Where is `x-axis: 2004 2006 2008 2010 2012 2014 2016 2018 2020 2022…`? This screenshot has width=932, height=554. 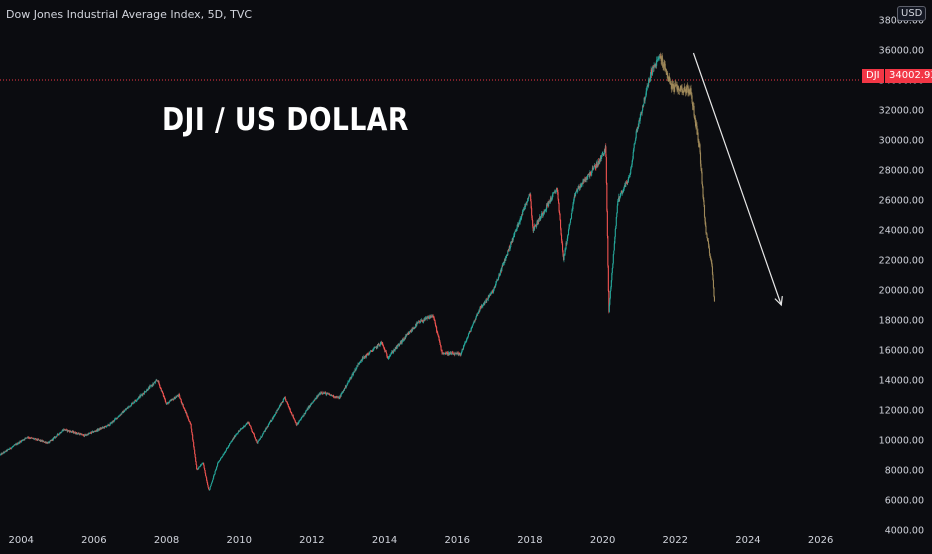
x-axis: 2004 2006 2008 2010 2012 2014 2016 2018 2020 2022… is located at coordinates (420, 540).